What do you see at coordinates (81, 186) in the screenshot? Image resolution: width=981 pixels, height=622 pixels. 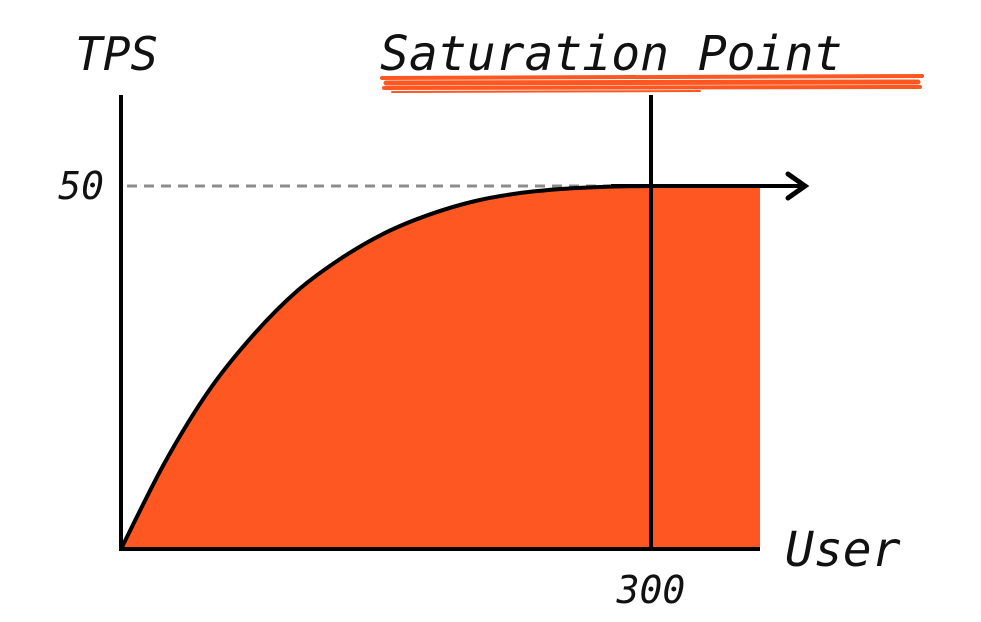 I see `y-tick-label: 50` at bounding box center [81, 186].